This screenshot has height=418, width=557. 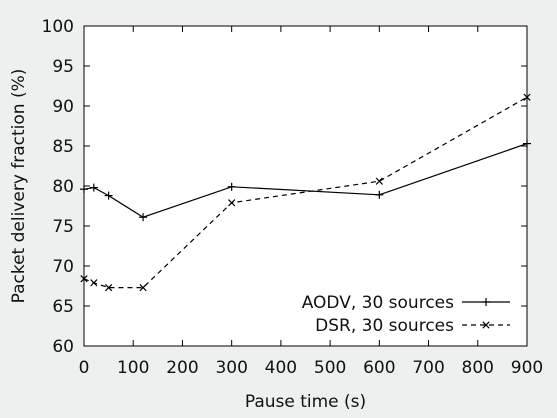 What do you see at coordinates (330, 368) in the screenshot?
I see `x-tick-label: 500` at bounding box center [330, 368].